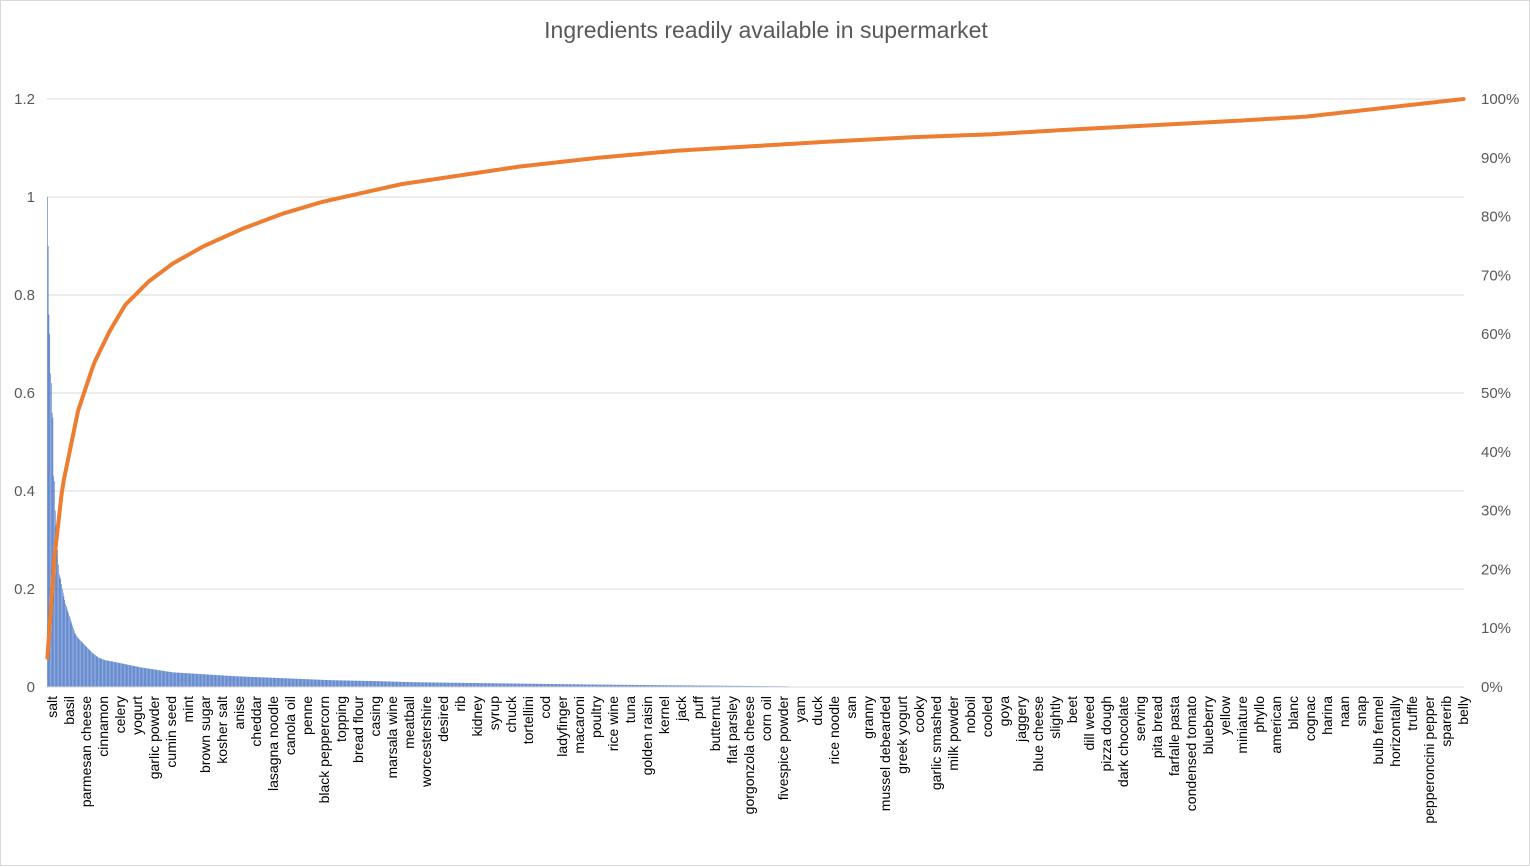 The image size is (1530, 867). I want to click on category-label: american, so click(1276, 725).